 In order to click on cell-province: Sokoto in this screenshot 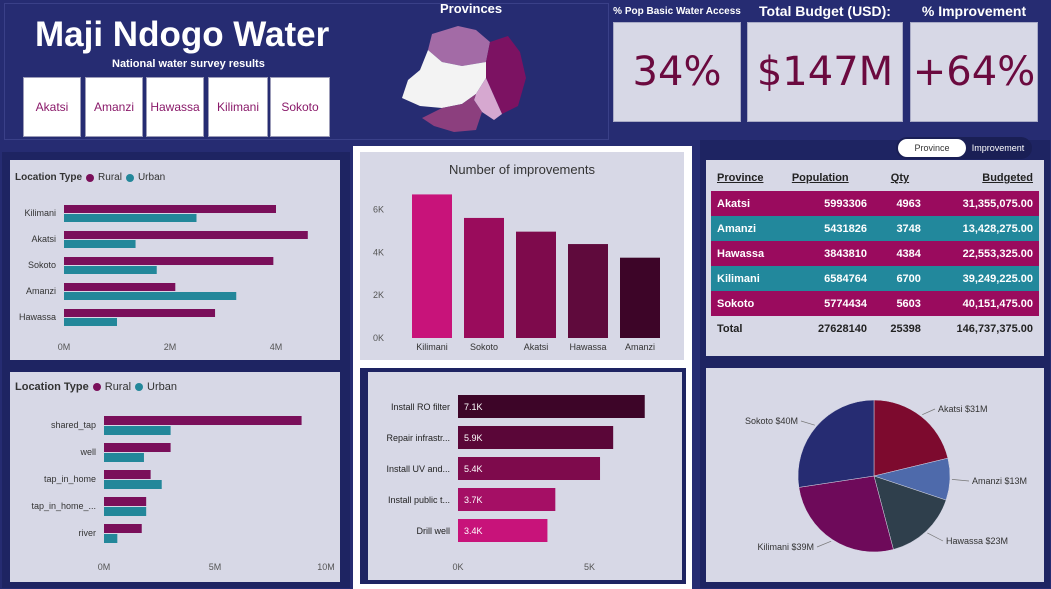, I will do `click(736, 303)`.